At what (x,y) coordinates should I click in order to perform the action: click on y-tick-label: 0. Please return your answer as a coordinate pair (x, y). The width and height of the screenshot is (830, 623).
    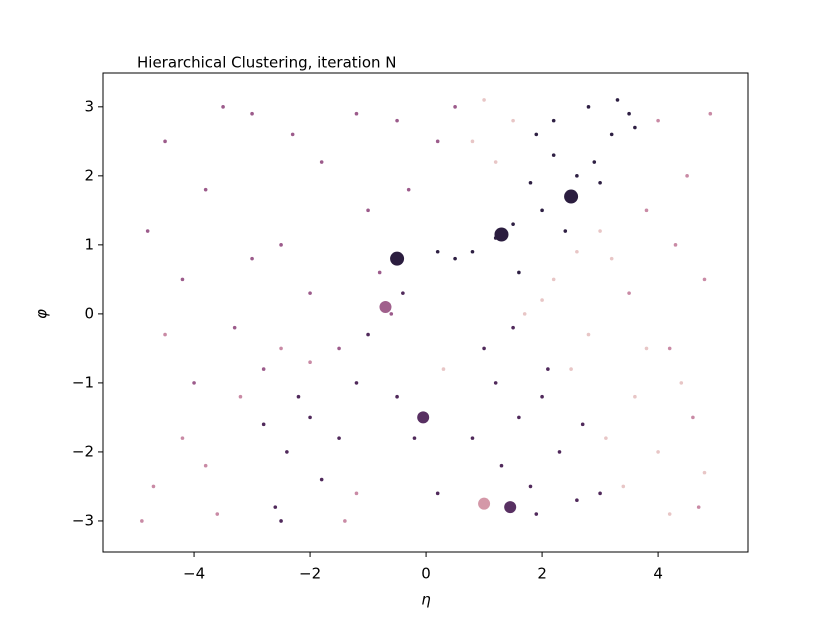
    Looking at the image, I should click on (89, 313).